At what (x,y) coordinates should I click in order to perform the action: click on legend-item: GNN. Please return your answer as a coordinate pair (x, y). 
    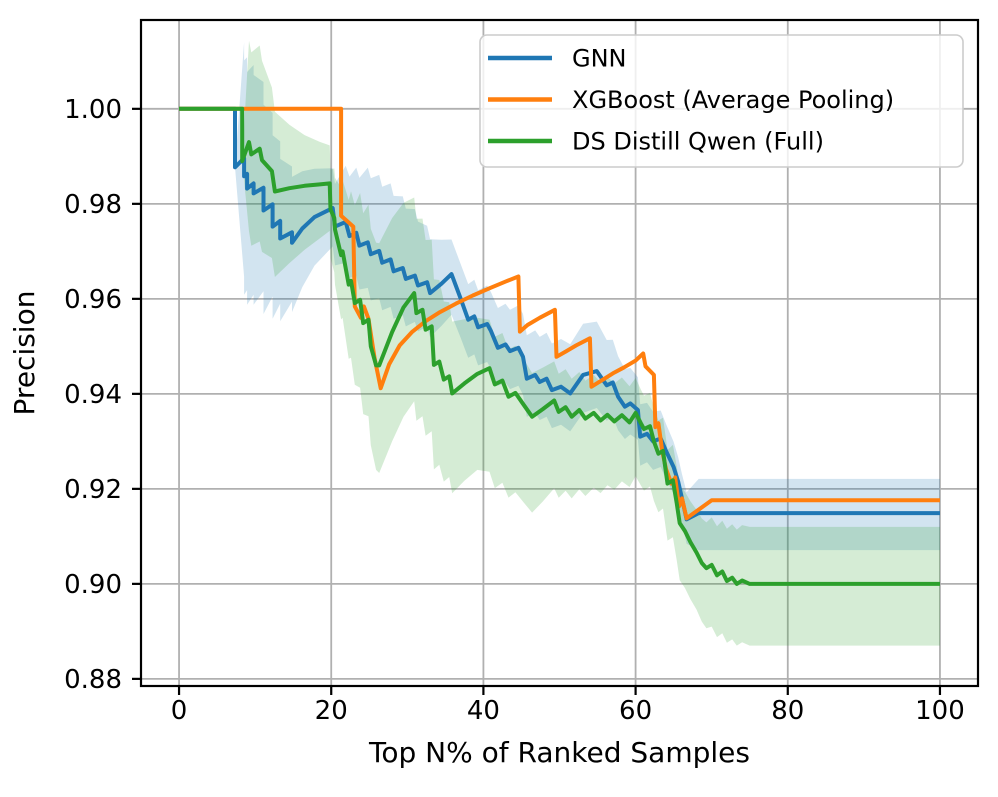
    Looking at the image, I should click on (557, 59).